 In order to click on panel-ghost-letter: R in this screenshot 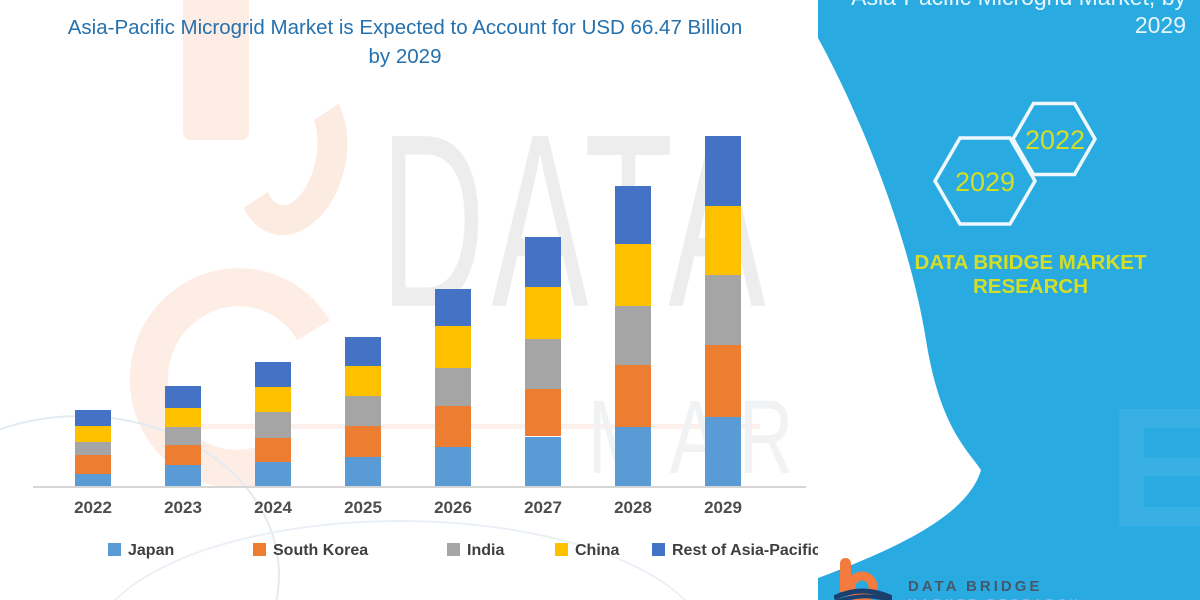, I will do `click(887, 458)`.